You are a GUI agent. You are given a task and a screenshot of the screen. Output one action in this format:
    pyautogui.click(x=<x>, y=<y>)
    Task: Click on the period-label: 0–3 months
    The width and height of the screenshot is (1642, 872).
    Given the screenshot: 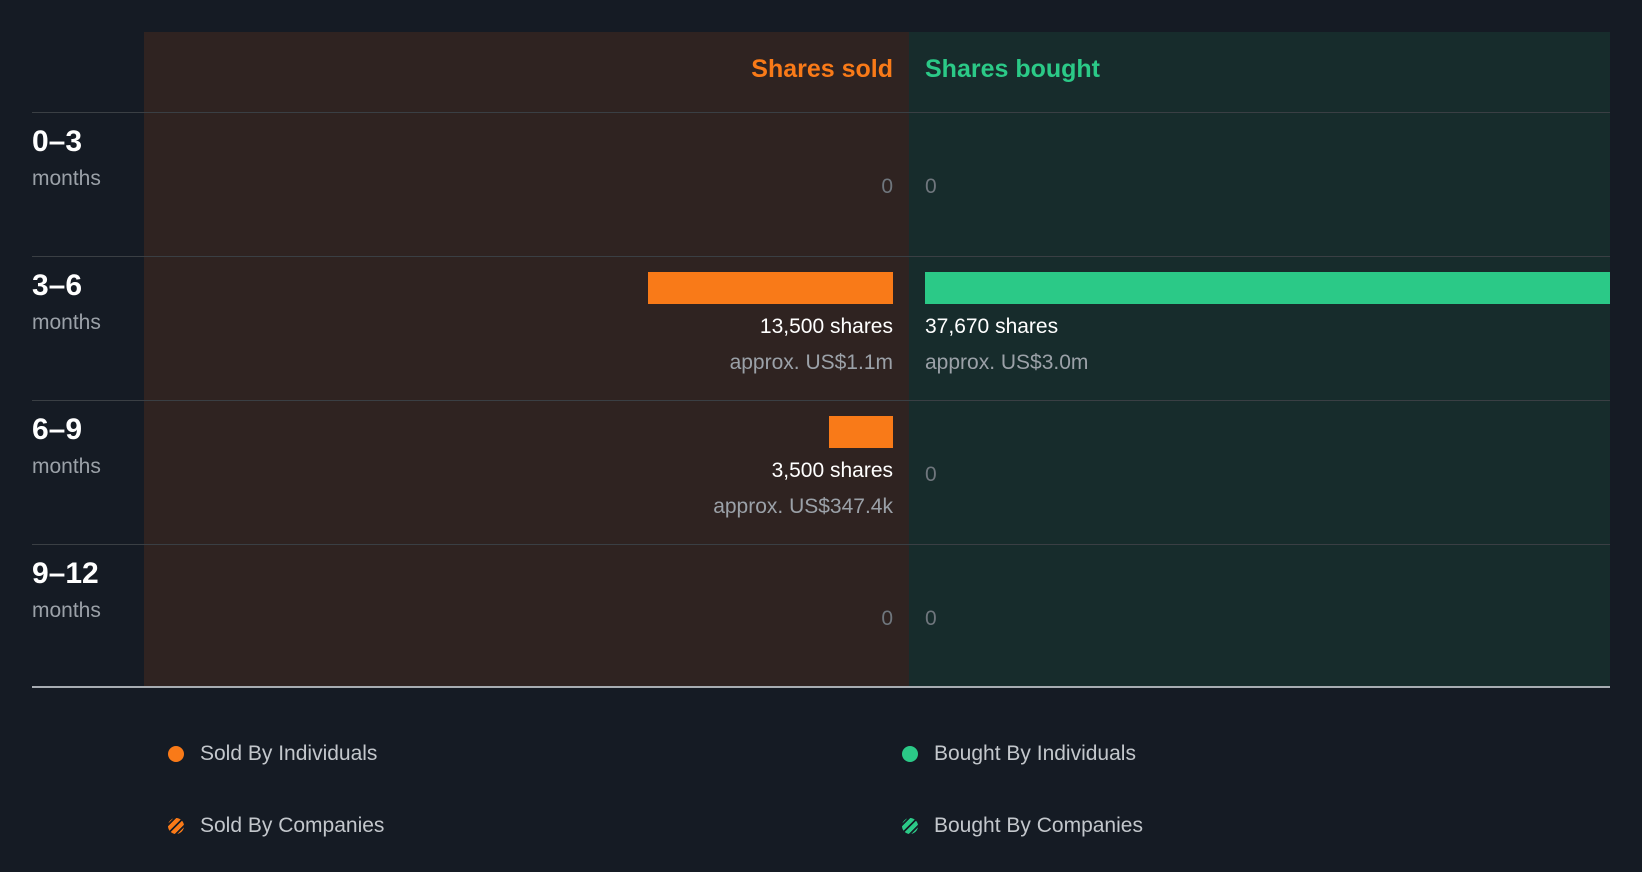 What is the action you would take?
    pyautogui.click(x=66, y=158)
    